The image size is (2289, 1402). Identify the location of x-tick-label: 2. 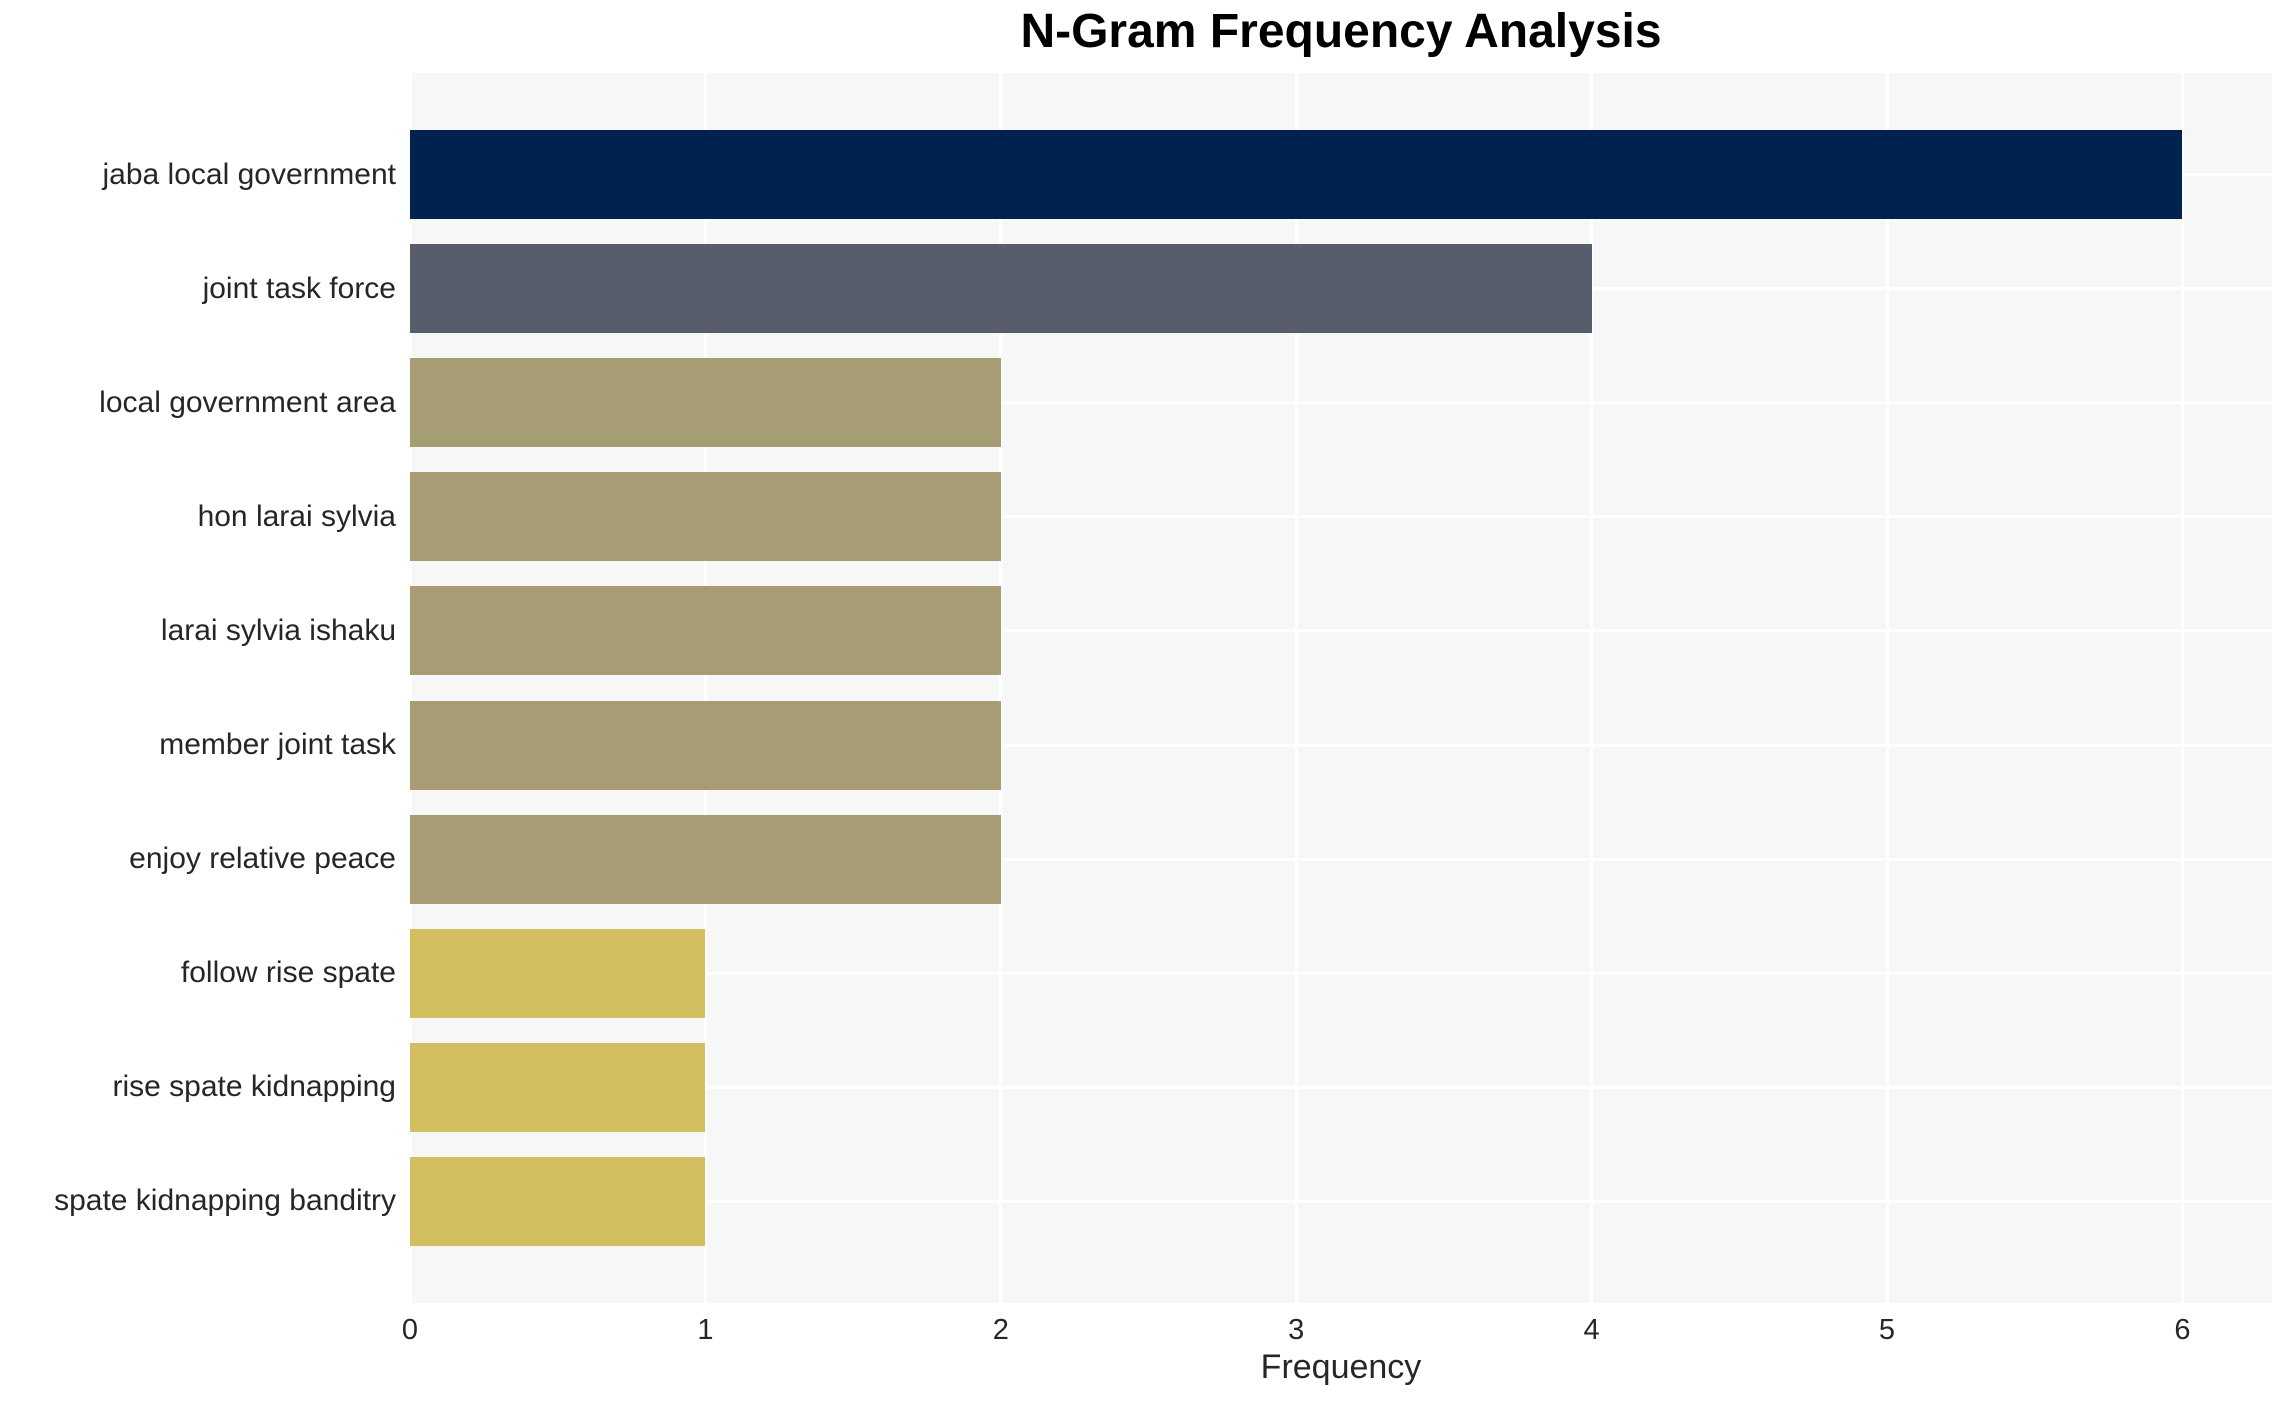
(1000, 1330).